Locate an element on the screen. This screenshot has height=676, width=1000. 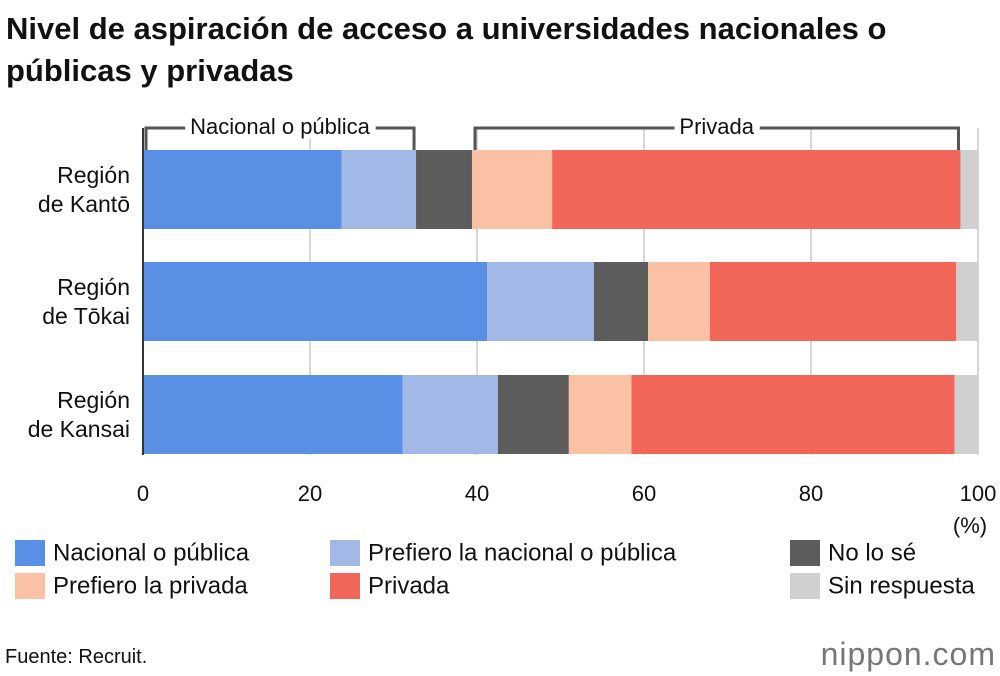
x-tick-label: 40 is located at coordinates (477, 493).